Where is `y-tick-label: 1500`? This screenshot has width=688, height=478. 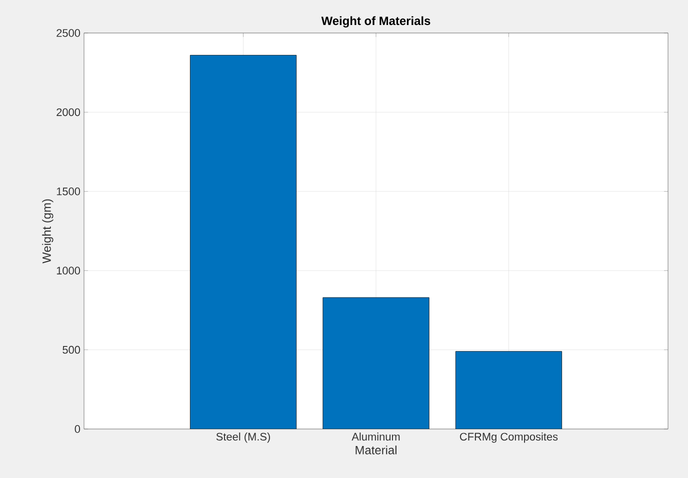
y-tick-label: 1500 is located at coordinates (68, 192).